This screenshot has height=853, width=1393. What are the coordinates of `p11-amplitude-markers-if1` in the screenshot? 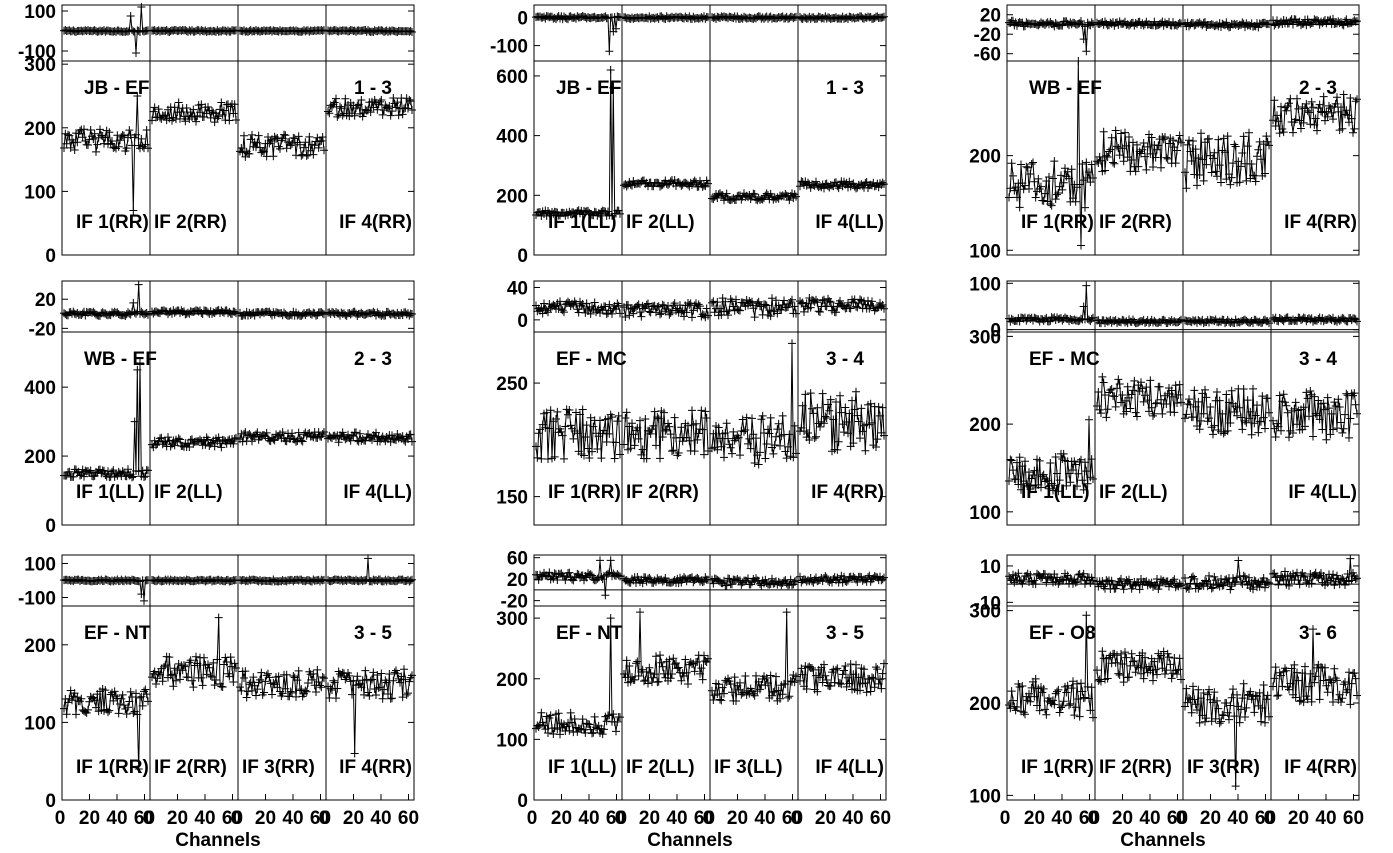 It's located at (106, 153).